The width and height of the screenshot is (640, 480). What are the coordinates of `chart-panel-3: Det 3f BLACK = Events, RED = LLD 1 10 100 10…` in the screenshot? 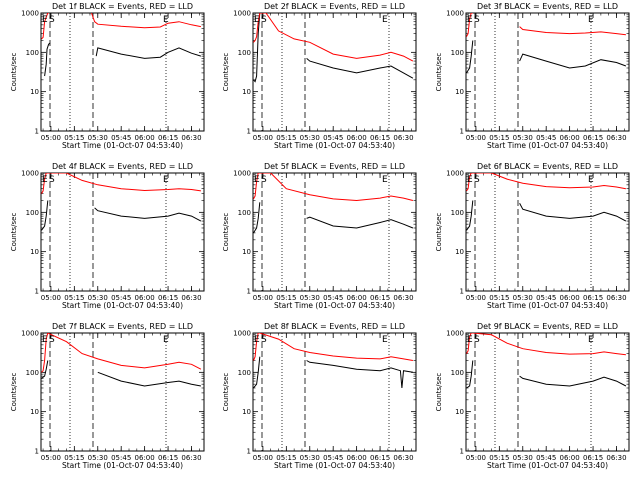 It's located at (532, 76).